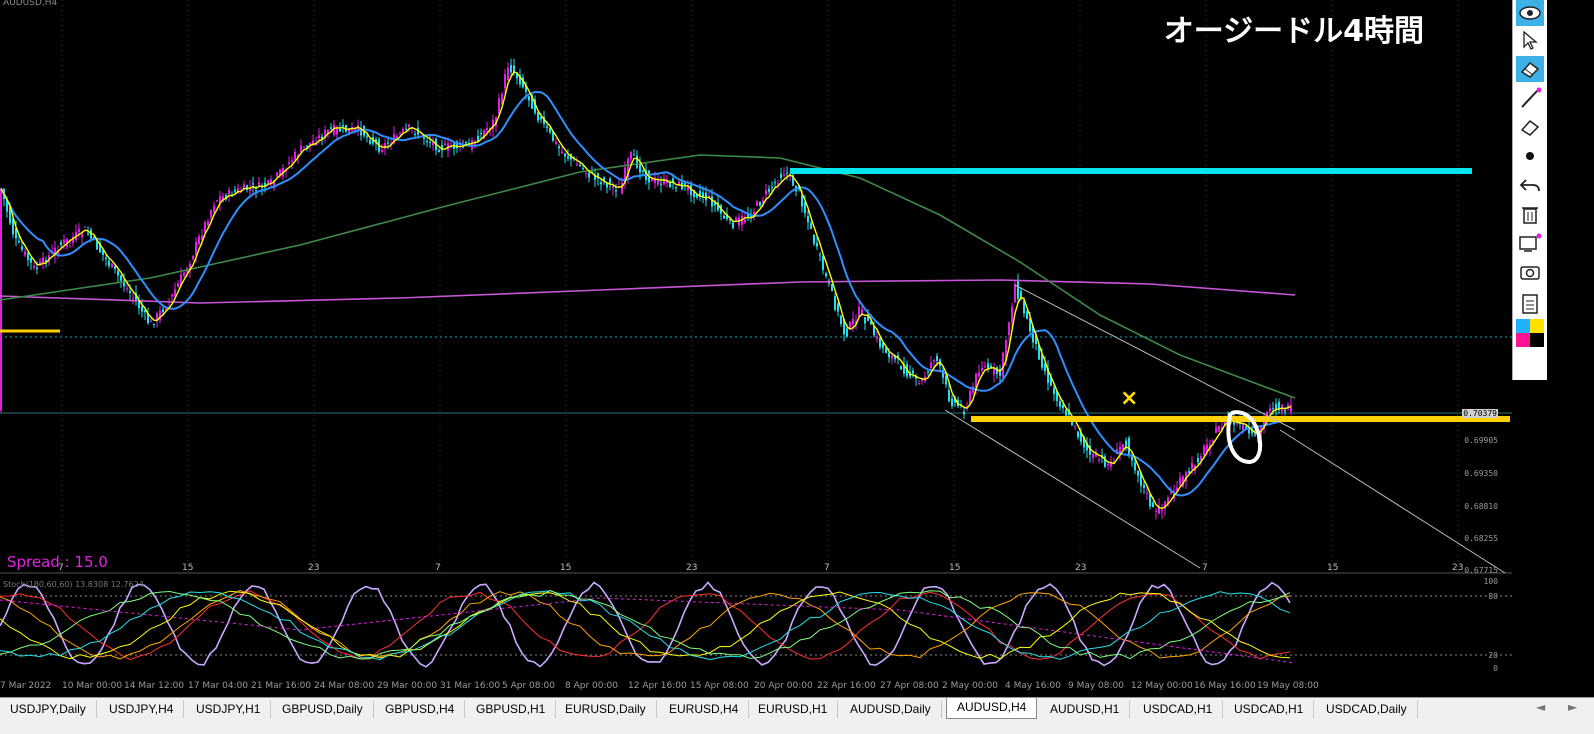 Image resolution: width=1594 pixels, height=734 pixels. Describe the element at coordinates (1530, 40) in the screenshot. I see `cursor-icon` at that location.